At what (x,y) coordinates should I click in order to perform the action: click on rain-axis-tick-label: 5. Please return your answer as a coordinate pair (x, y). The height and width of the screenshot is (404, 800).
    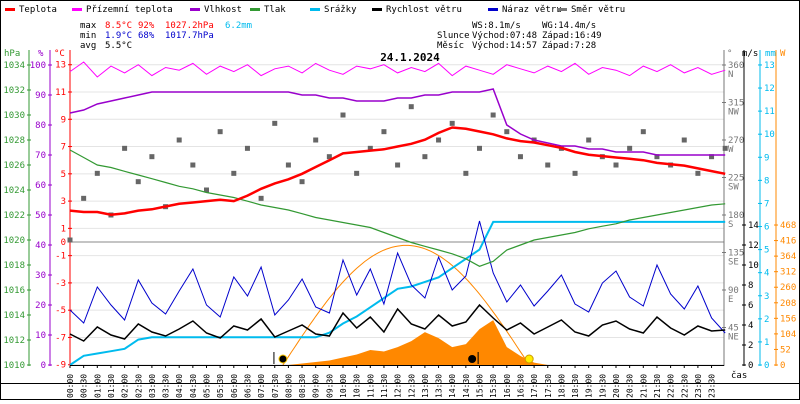
    Looking at the image, I should click on (766, 251).